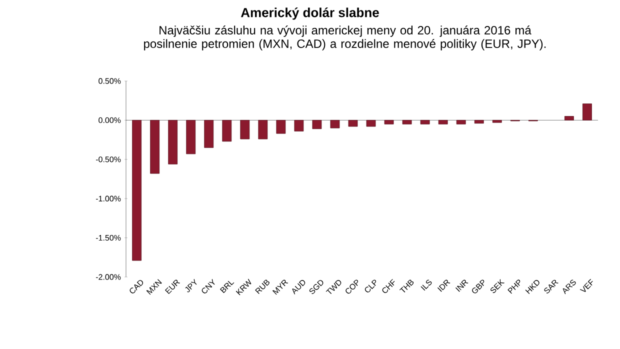 Image resolution: width=620 pixels, height=349 pixels. I want to click on x-tick-label: ILS, so click(426, 285).